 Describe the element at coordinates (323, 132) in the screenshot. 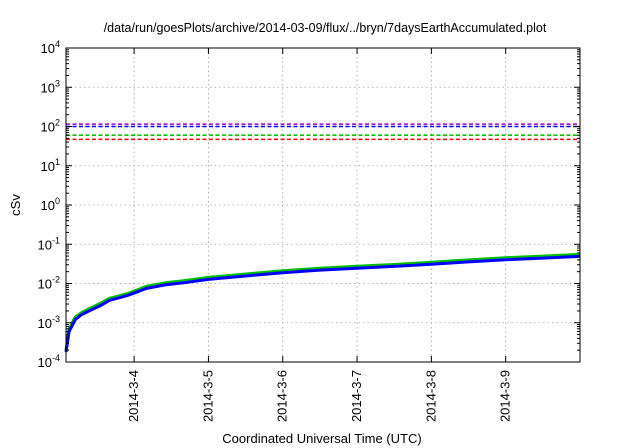

I see `threshold-lines` at that location.